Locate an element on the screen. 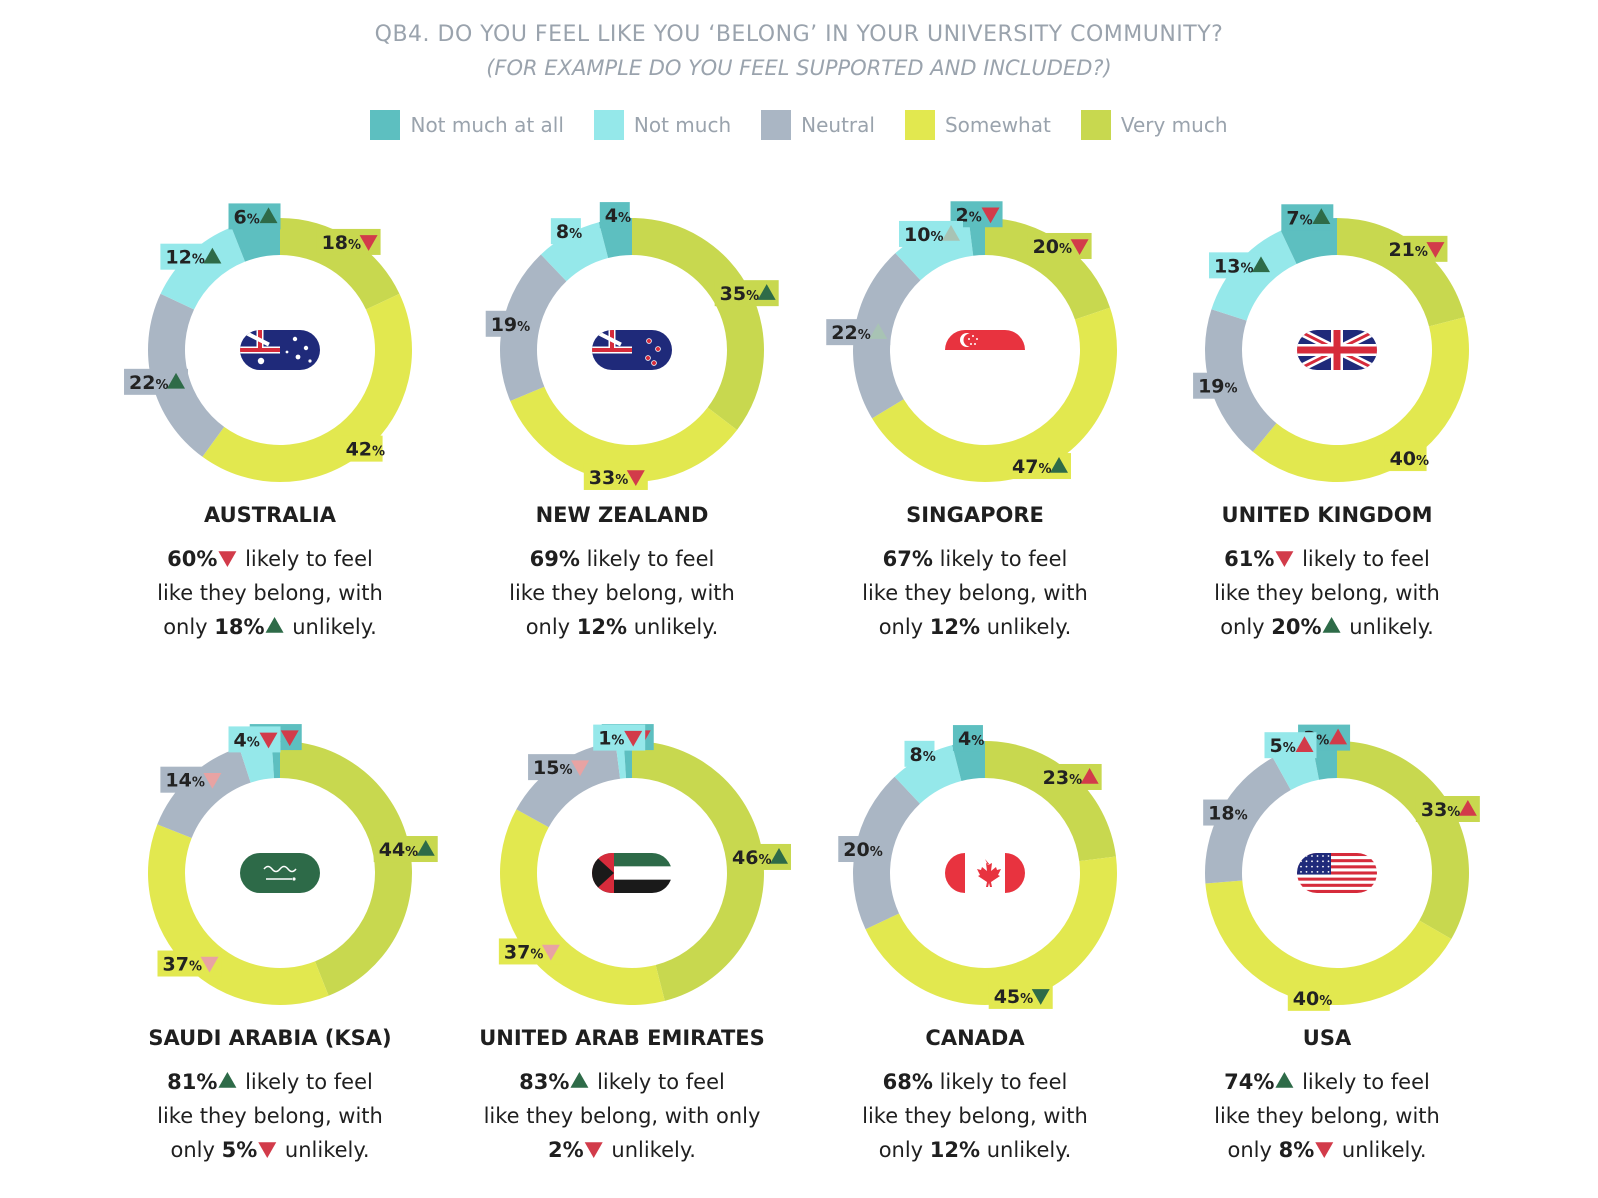  description-text: only is located at coordinates (188, 627).